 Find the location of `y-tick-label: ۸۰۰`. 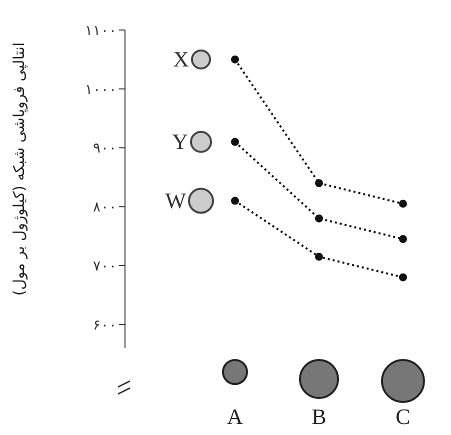

y-tick-label: ۸۰۰ is located at coordinates (105, 208).